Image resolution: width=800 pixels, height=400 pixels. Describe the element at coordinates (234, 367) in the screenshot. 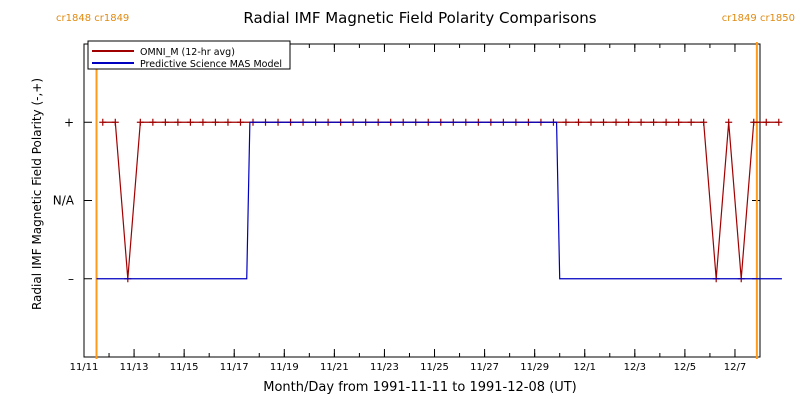

I see `x-tick-label: 11/17` at that location.